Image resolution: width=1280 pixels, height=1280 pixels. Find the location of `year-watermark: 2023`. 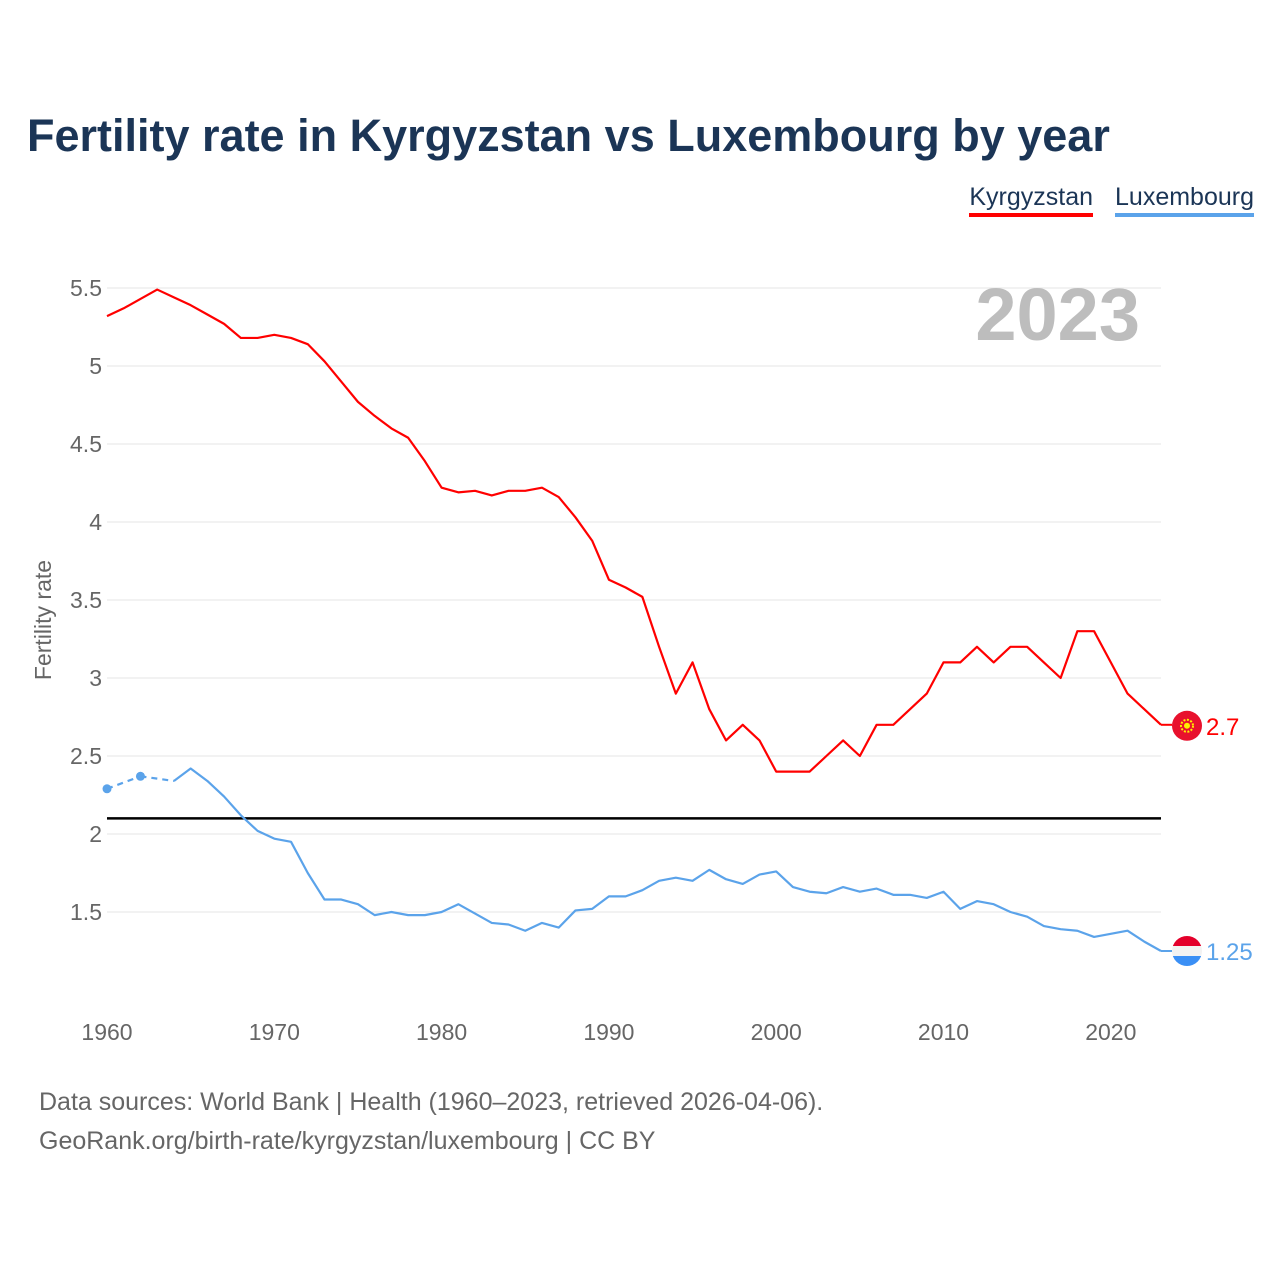

year-watermark: 2023 is located at coordinates (1057, 314).